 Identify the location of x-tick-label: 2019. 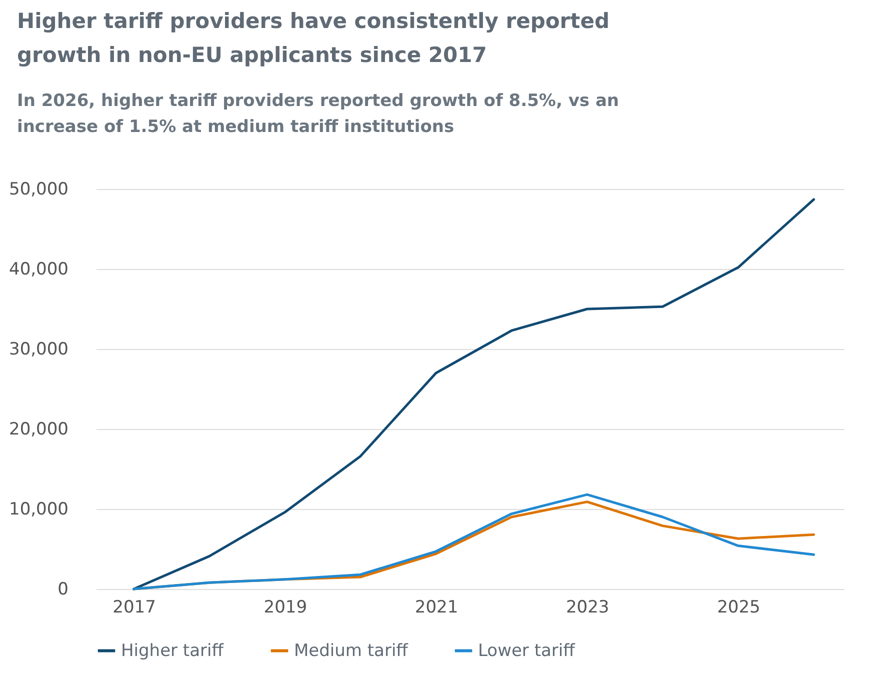
(286, 608).